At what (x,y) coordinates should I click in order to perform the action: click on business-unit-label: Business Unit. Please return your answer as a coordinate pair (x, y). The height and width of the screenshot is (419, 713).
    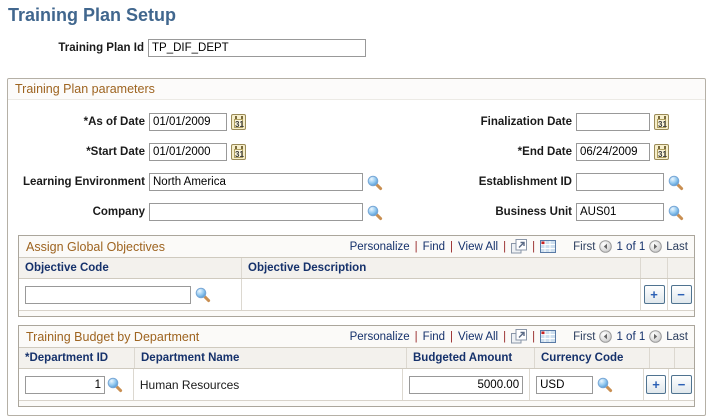
    Looking at the image, I should click on (533, 212).